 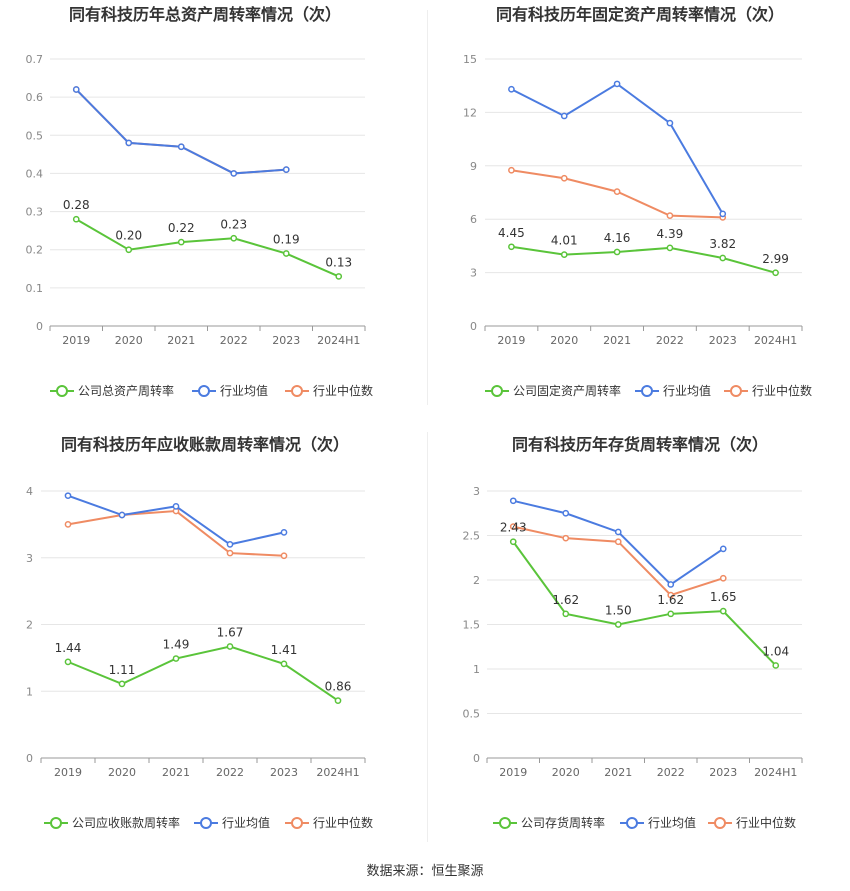 What do you see at coordinates (427, 637) in the screenshot?
I see `panel-divider` at bounding box center [427, 637].